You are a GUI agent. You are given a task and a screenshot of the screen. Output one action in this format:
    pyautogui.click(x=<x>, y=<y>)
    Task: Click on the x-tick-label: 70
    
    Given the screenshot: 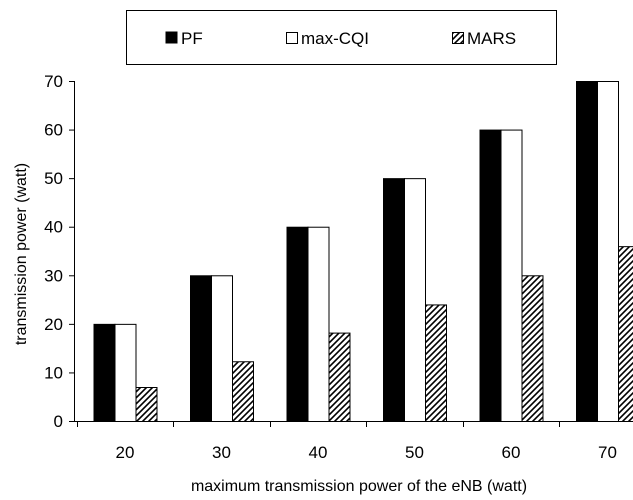 What is the action you would take?
    pyautogui.click(x=607, y=452)
    